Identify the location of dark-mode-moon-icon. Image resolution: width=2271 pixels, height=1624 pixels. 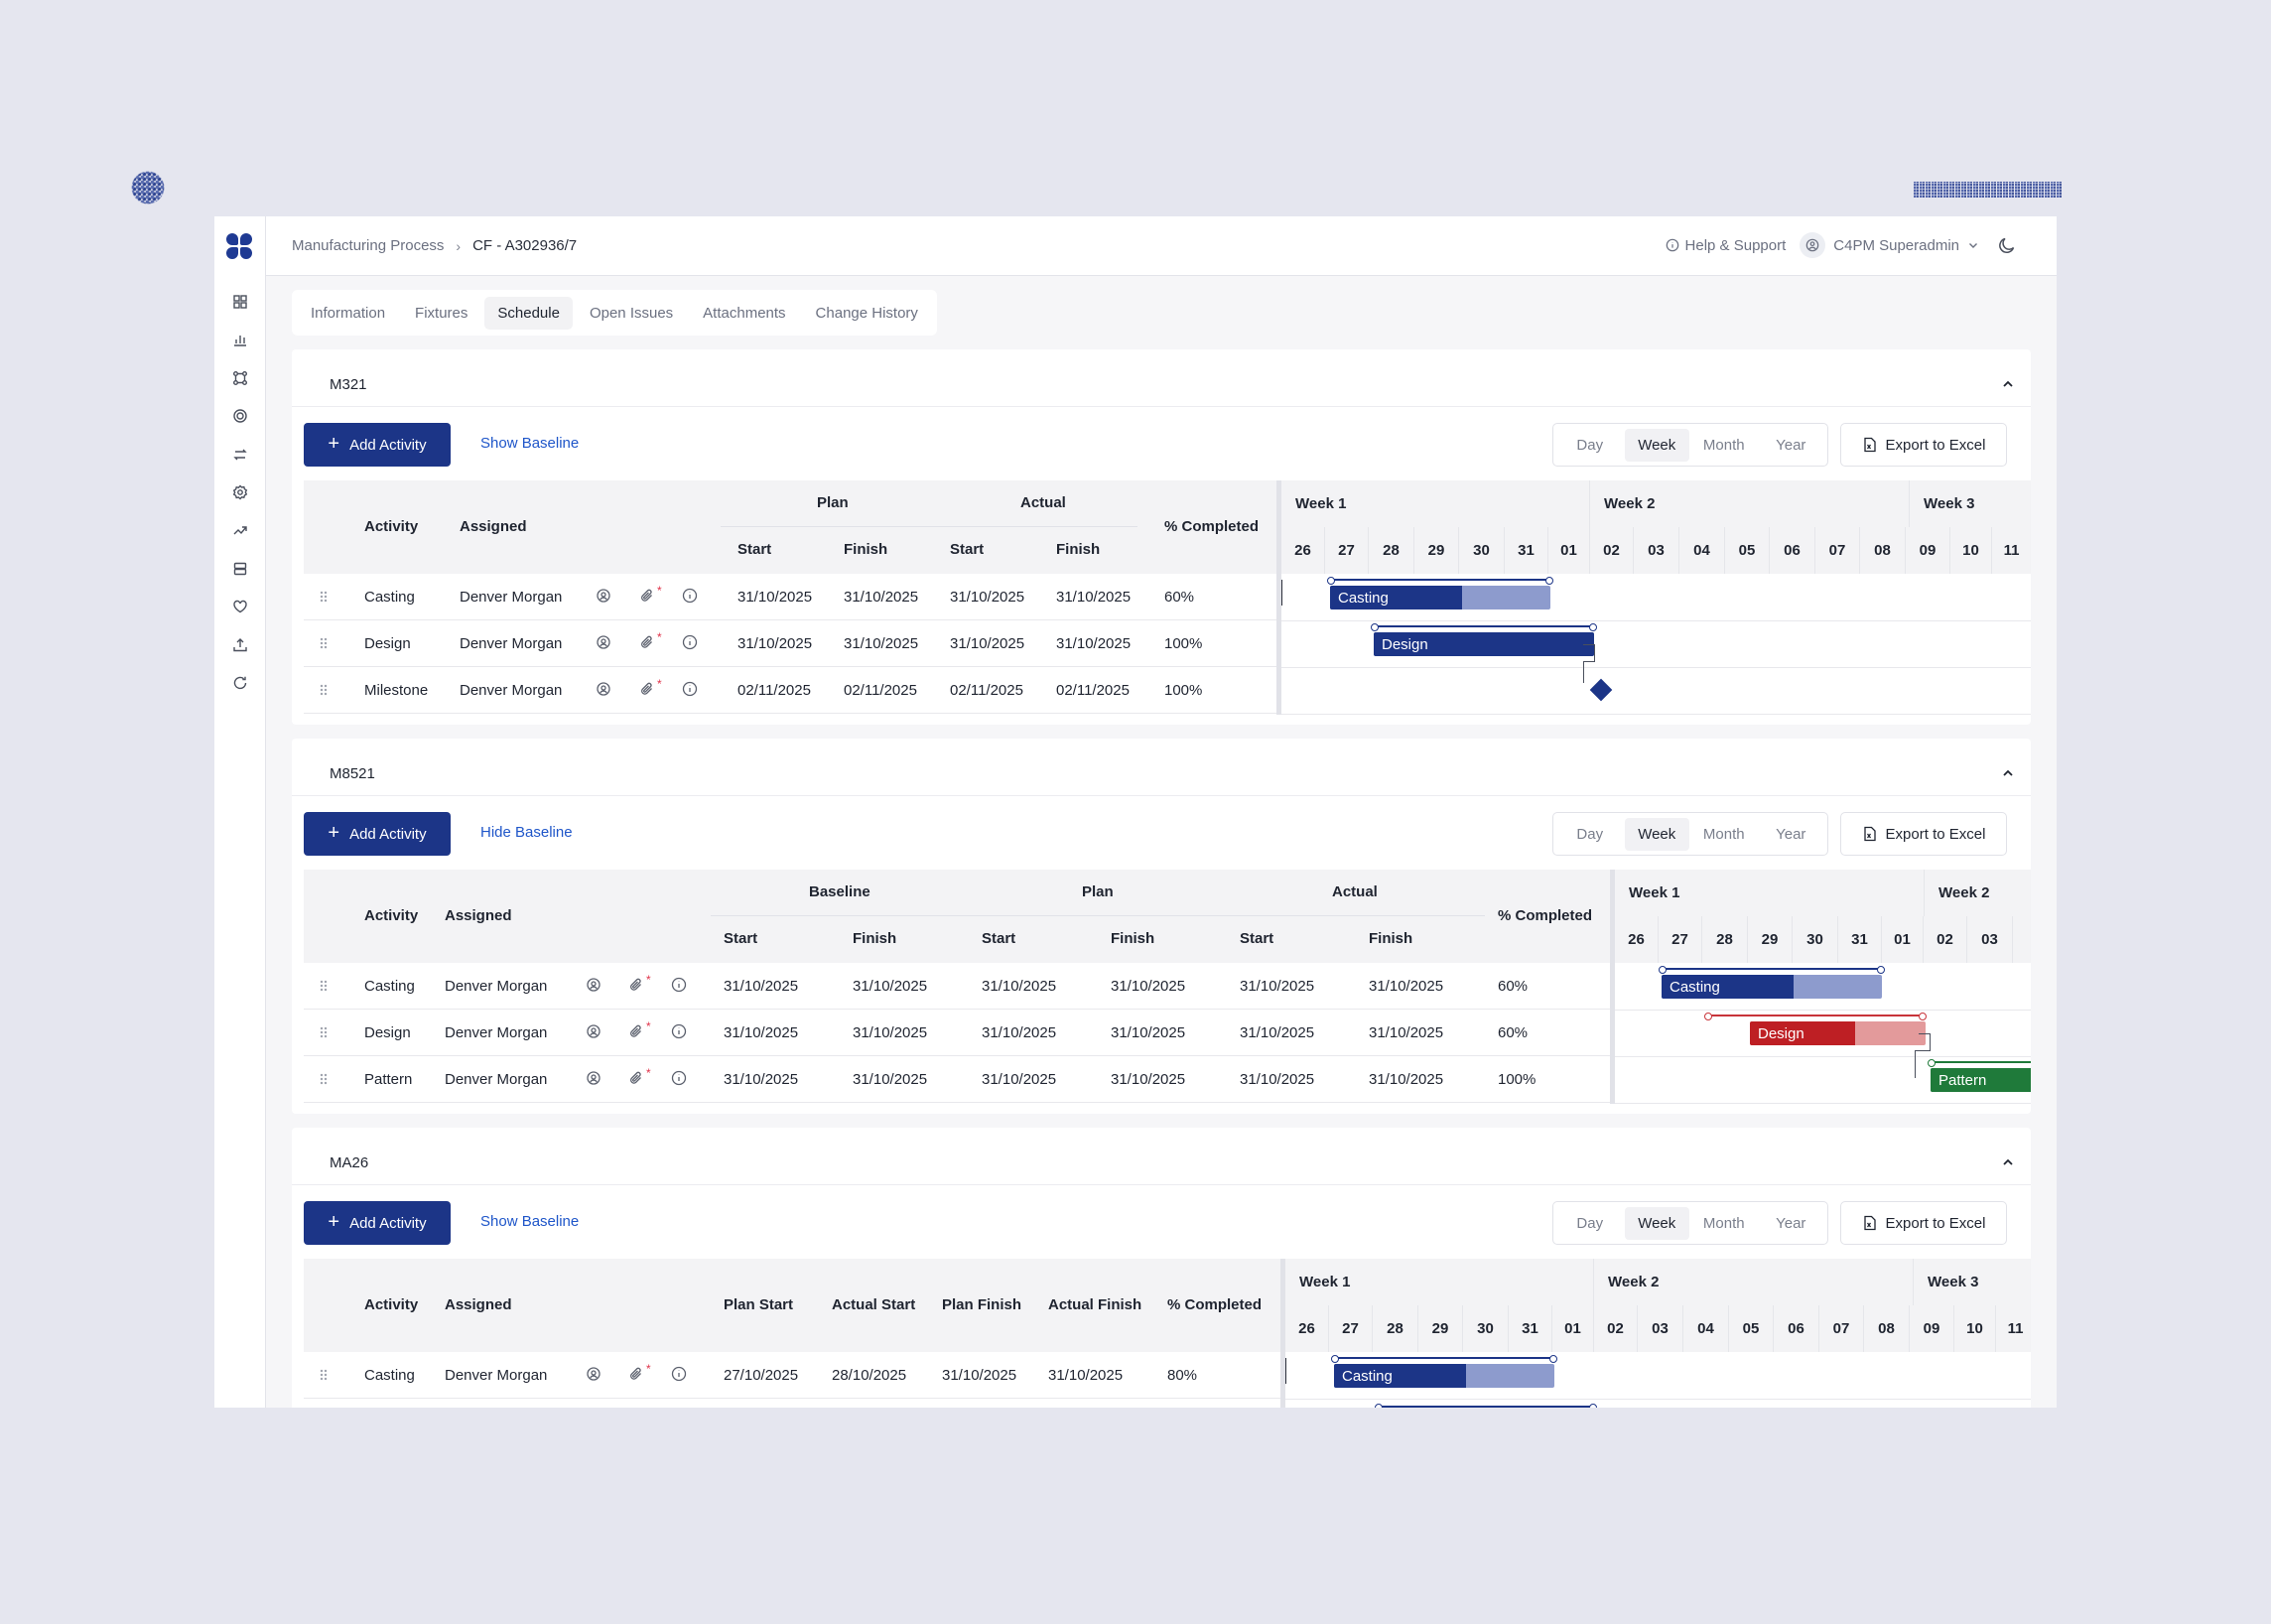
(2007, 245).